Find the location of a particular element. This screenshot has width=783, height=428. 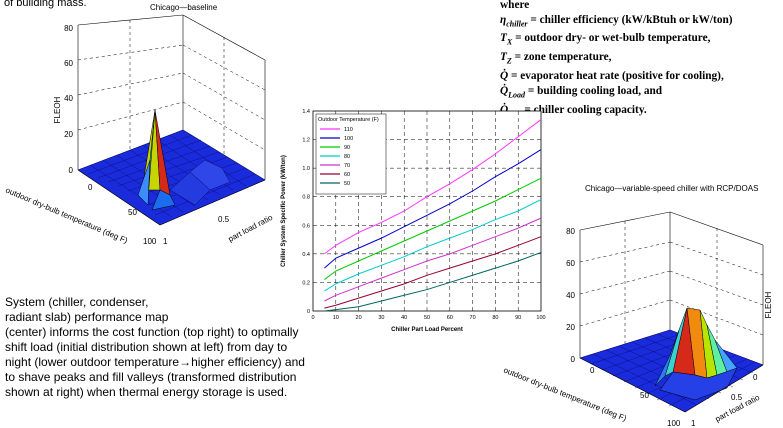

left-y-tick: 0.5 is located at coordinates (224, 219).